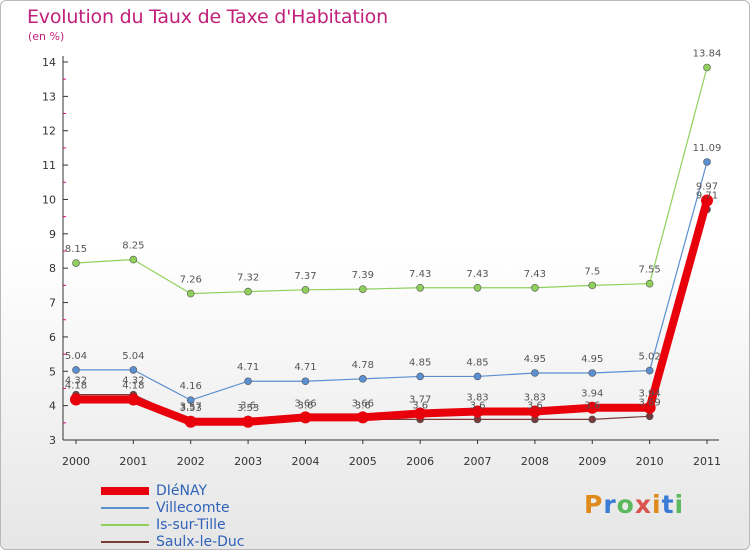 This screenshot has width=750, height=550. What do you see at coordinates (363, 365) in the screenshot?
I see `data-label: 4.78` at bounding box center [363, 365].